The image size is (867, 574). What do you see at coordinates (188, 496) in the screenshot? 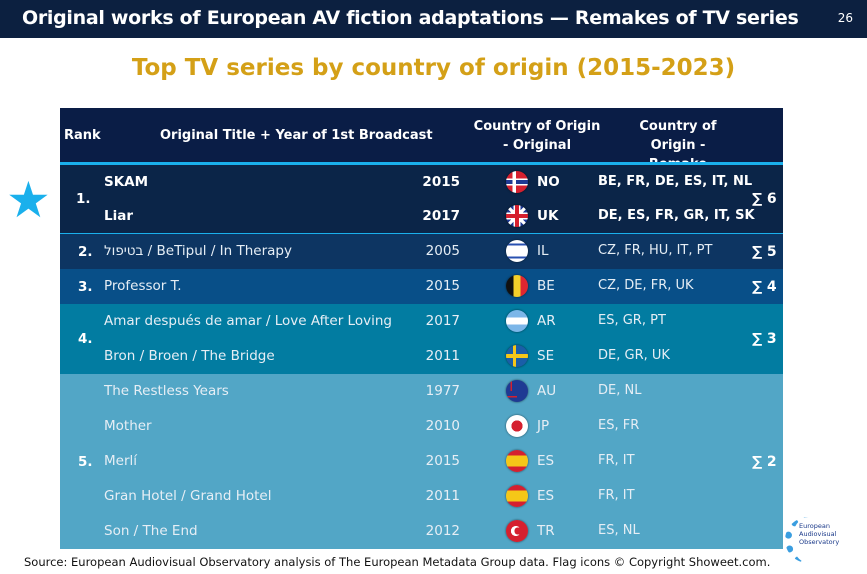
I see `series-title: Gran Hotel / Grand Hotel` at bounding box center [188, 496].